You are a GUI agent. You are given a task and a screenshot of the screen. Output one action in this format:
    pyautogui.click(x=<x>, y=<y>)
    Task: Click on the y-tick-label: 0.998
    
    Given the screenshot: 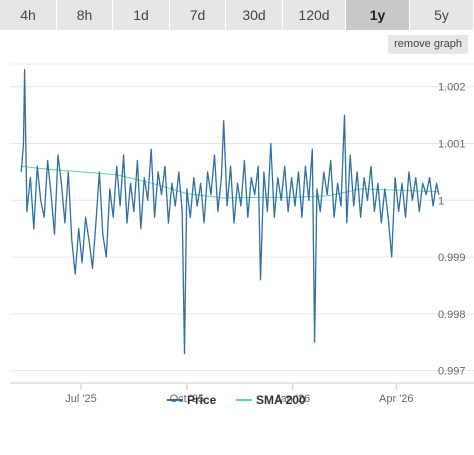 What is the action you would take?
    pyautogui.click(x=452, y=315)
    